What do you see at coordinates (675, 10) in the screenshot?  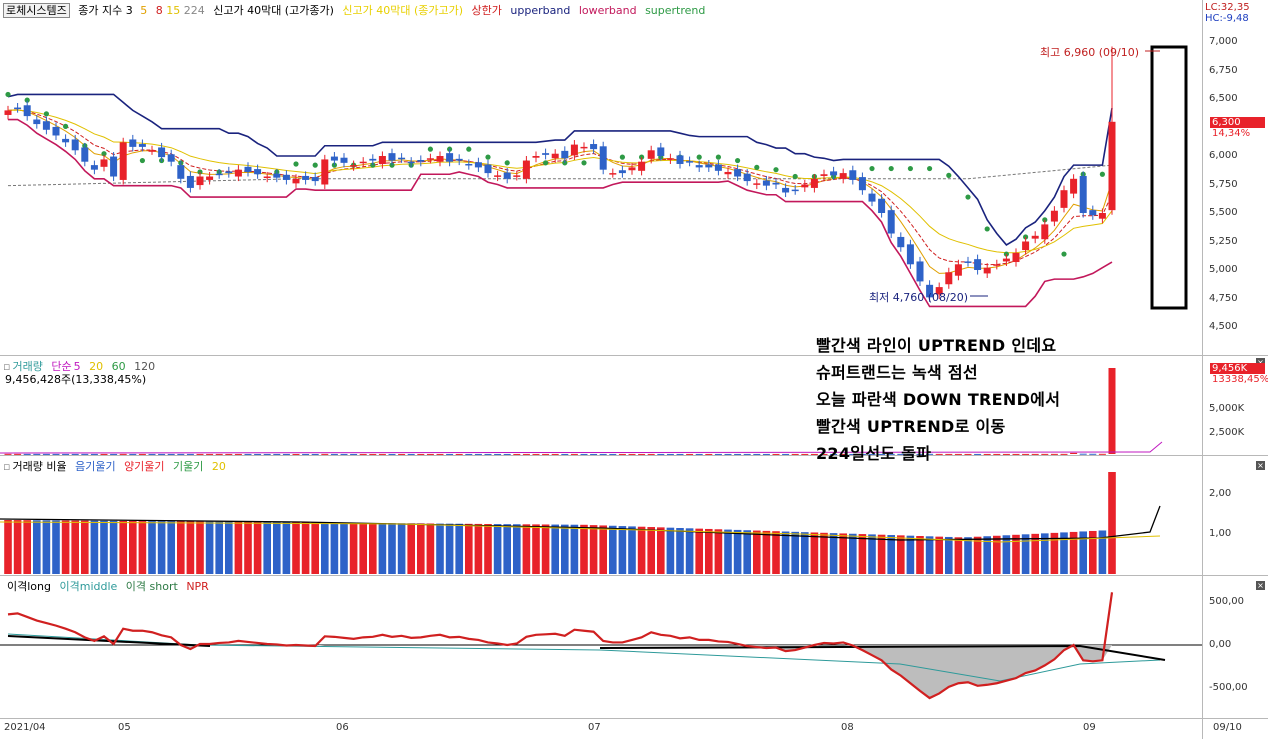 I see `supertrend-label: supertrend` at bounding box center [675, 10].